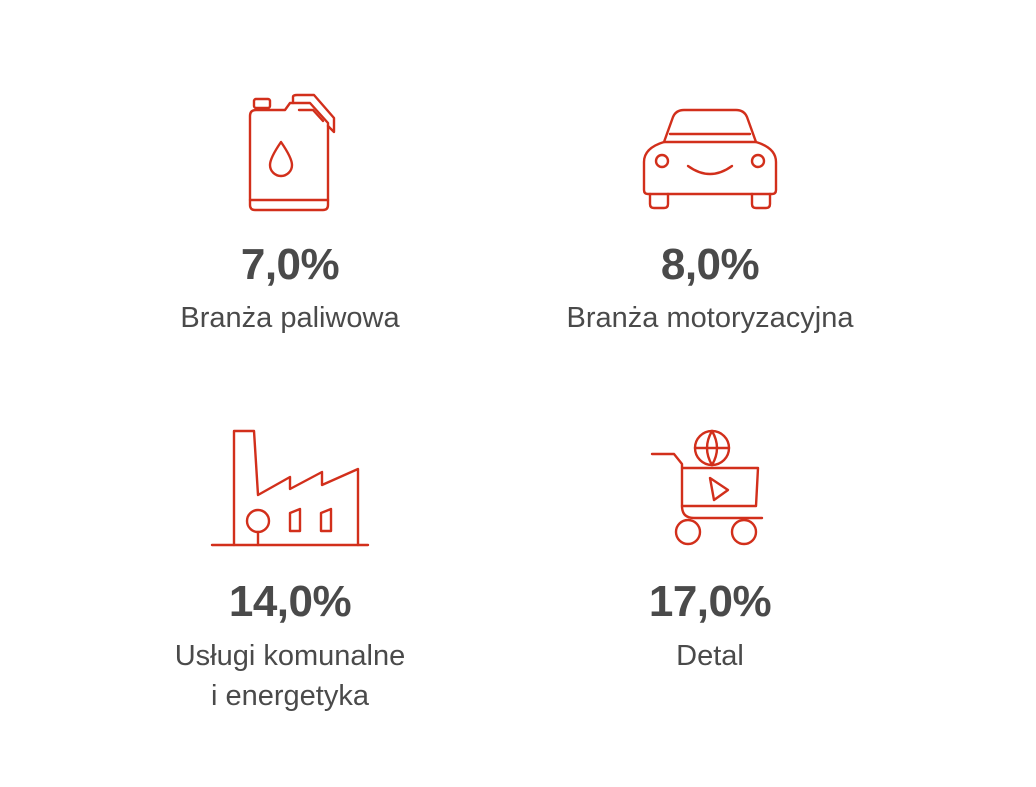 The width and height of the screenshot is (1036, 787). What do you see at coordinates (710, 165) in the screenshot?
I see `car-icon` at bounding box center [710, 165].